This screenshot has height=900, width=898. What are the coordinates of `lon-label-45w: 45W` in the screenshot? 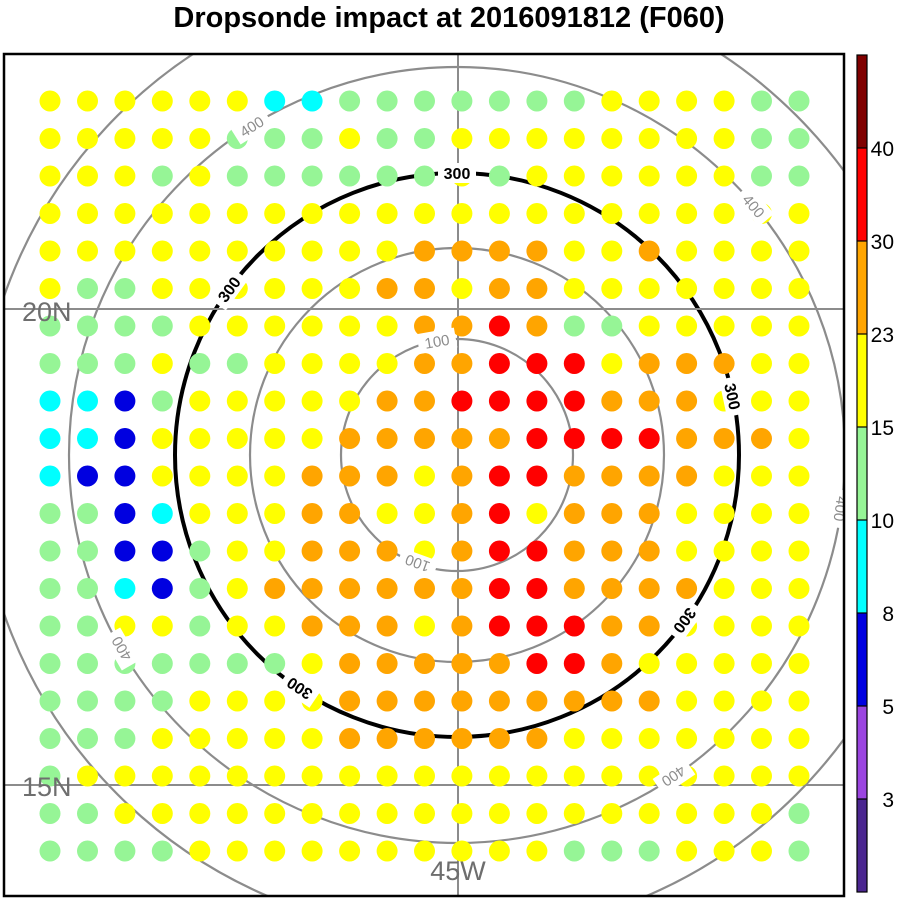 It's located at (458, 871).